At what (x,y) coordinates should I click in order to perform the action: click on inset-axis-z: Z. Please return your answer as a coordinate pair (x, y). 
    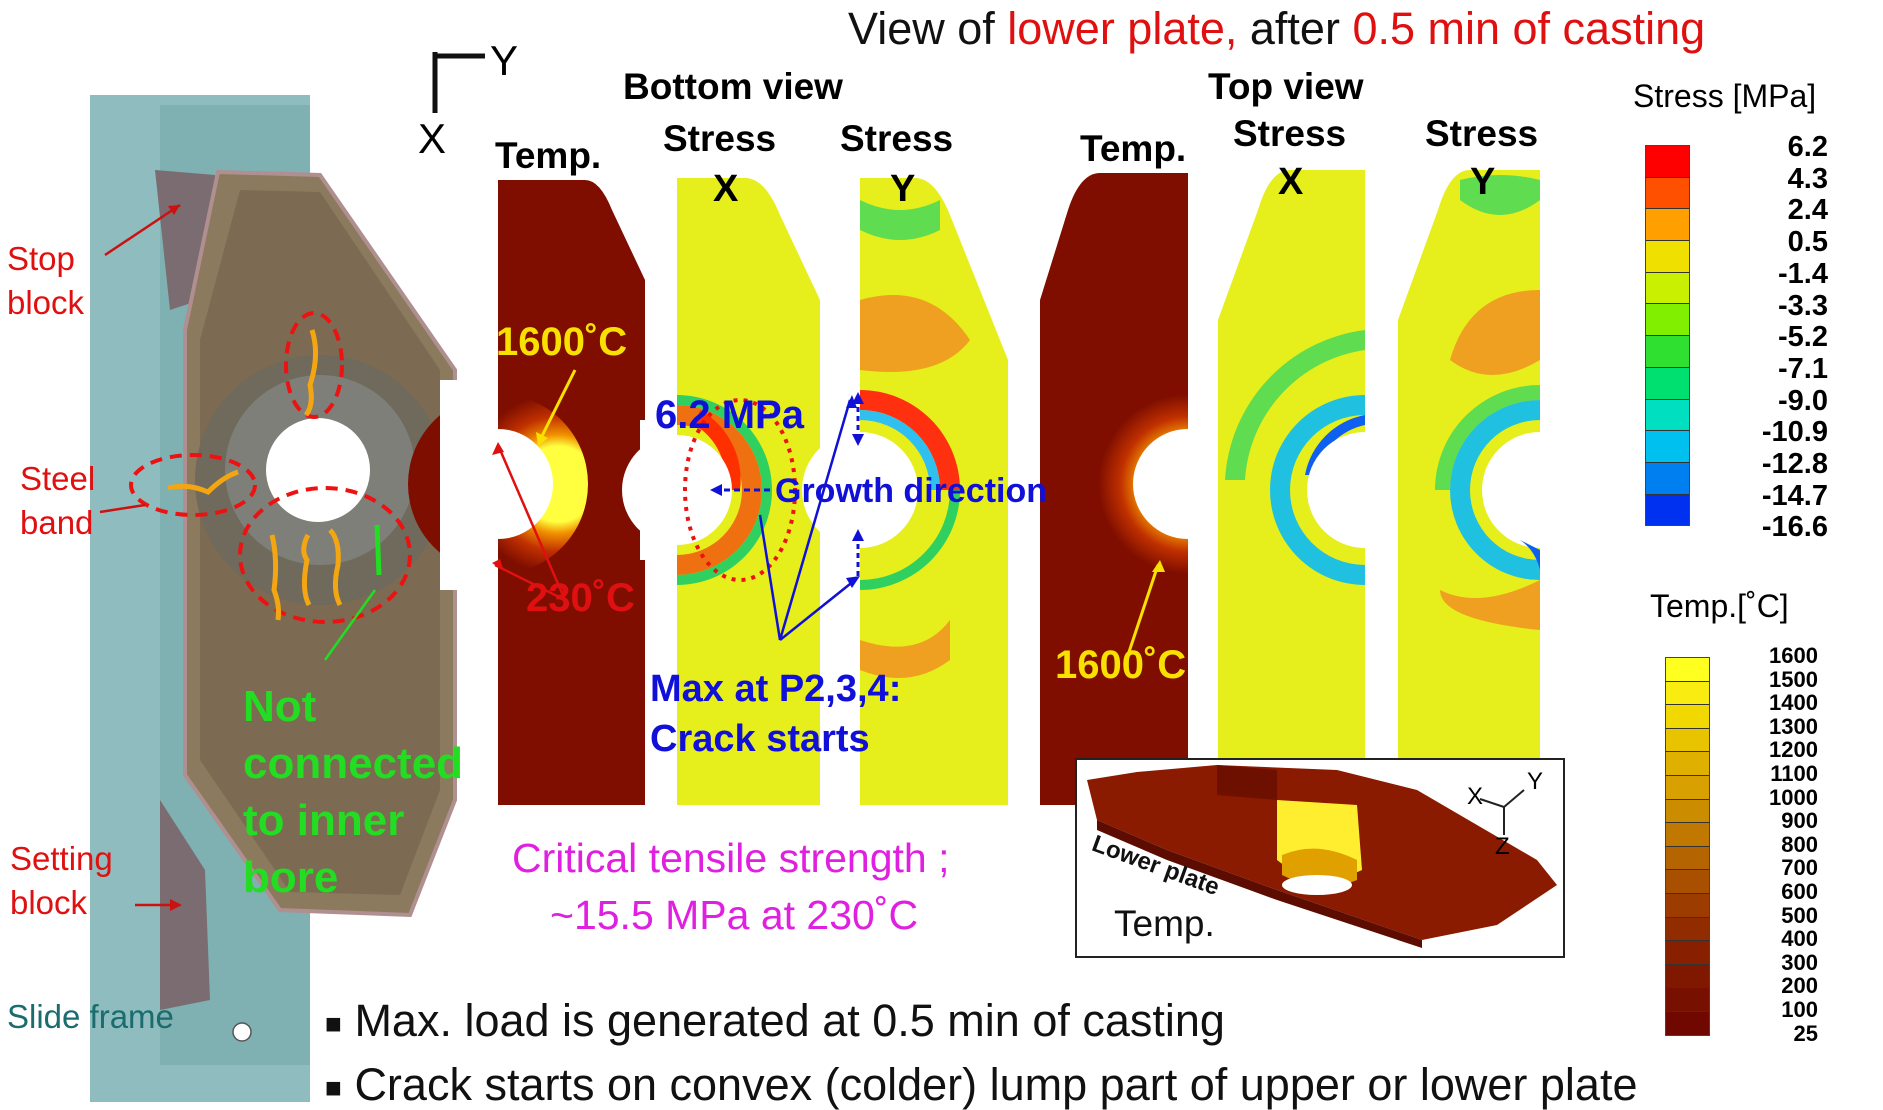
    Looking at the image, I should click on (1502, 846).